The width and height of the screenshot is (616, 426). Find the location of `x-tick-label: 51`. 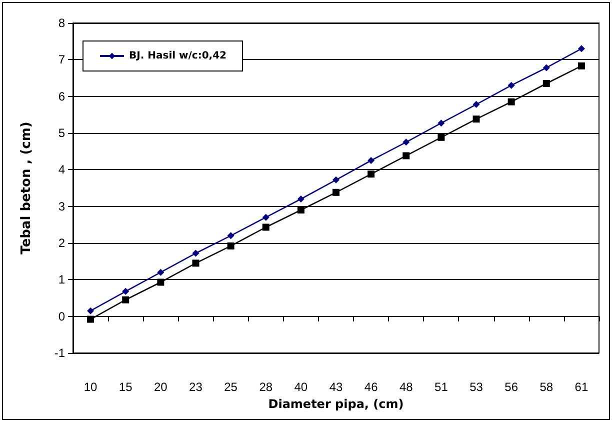

x-tick-label: 51 is located at coordinates (441, 387).